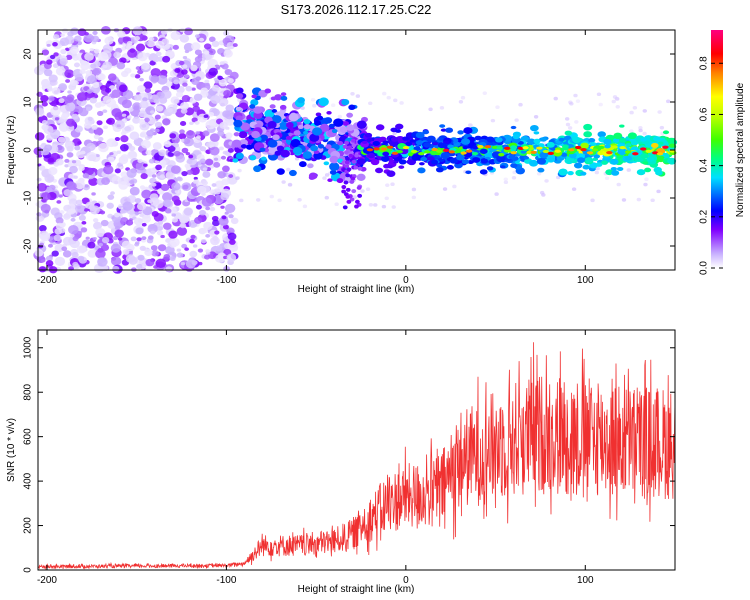 The image size is (750, 600). I want to click on x-tick-label: 0, so click(406, 280).